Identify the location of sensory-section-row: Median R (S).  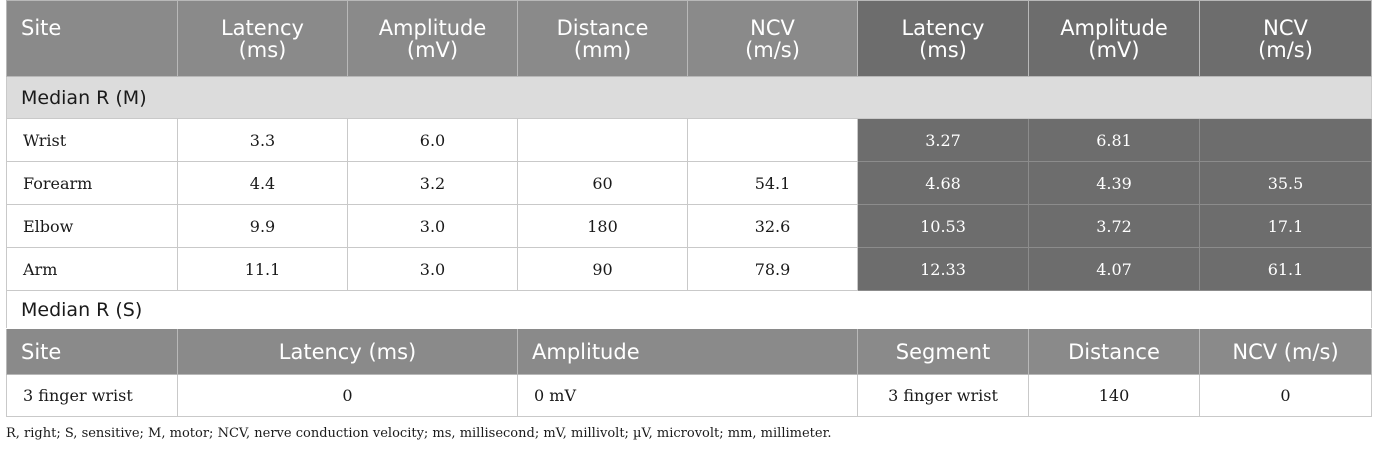
(689, 309).